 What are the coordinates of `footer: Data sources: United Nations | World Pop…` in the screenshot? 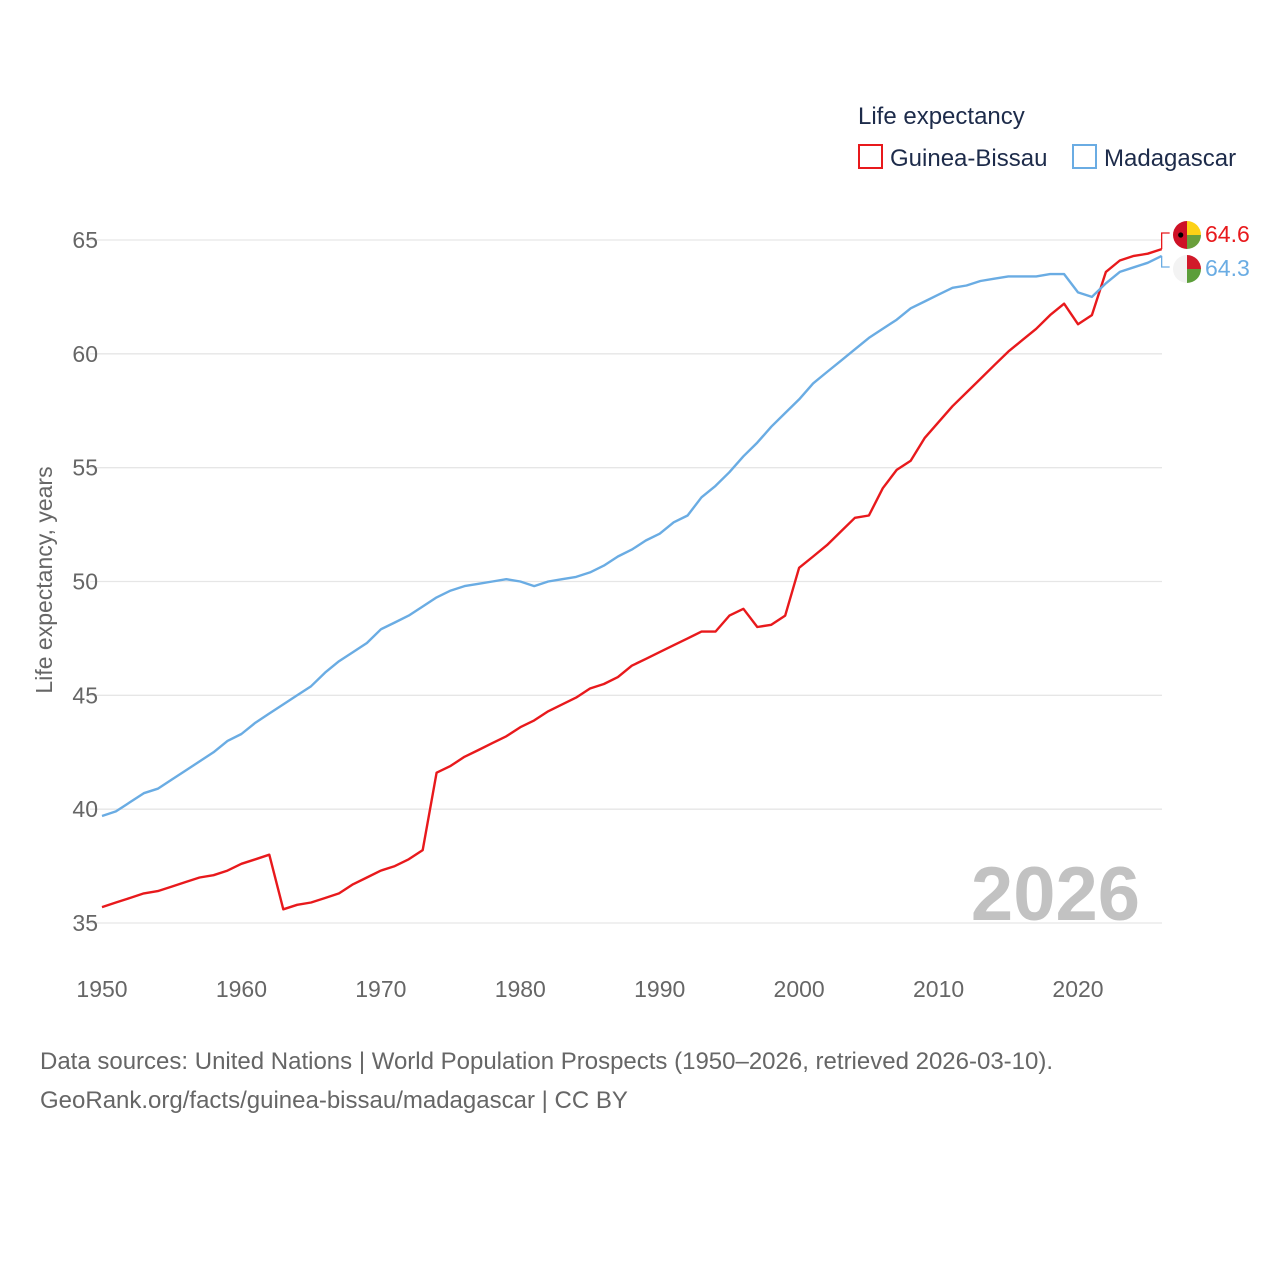 It's located at (546, 1081).